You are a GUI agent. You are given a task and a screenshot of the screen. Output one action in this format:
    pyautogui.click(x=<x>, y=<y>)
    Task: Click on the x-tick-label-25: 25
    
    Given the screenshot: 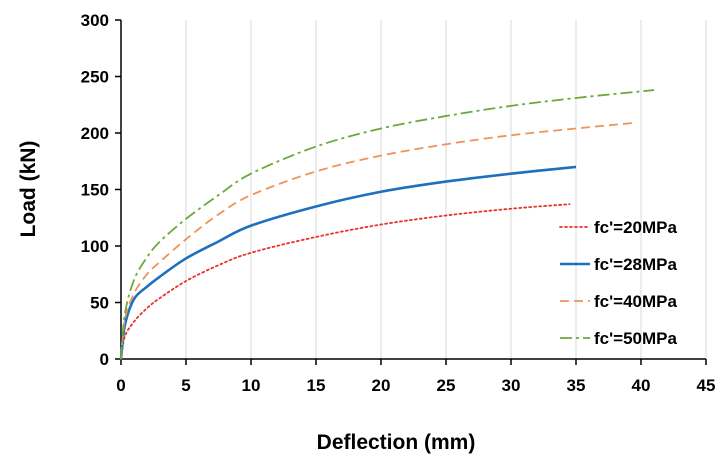 What is the action you would take?
    pyautogui.click(x=446, y=385)
    